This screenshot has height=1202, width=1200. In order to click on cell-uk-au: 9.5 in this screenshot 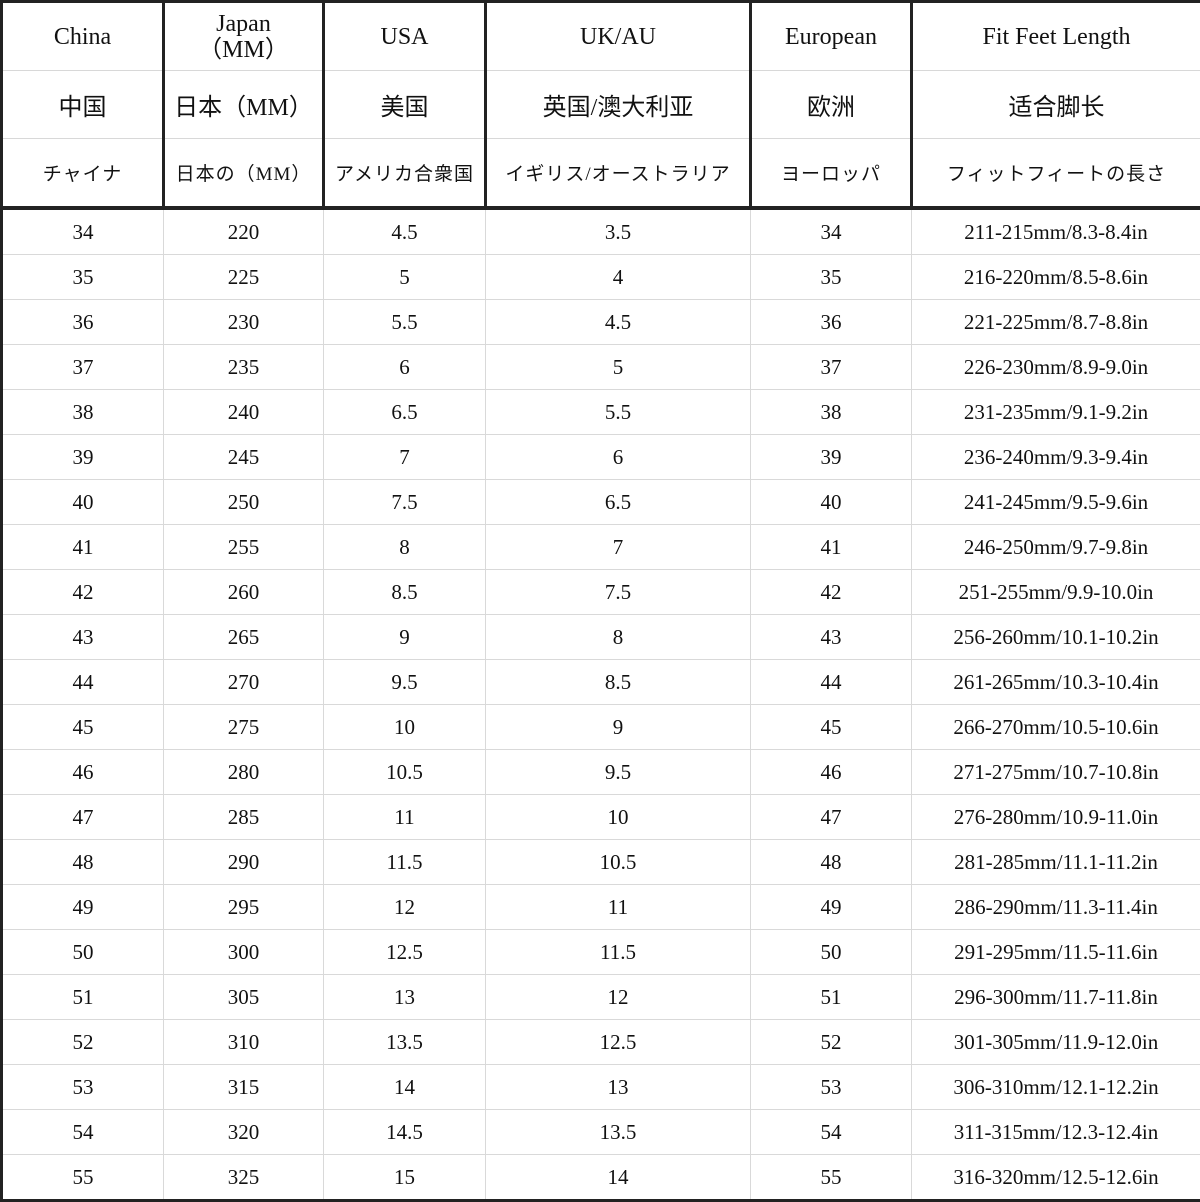, I will do `click(618, 772)`.